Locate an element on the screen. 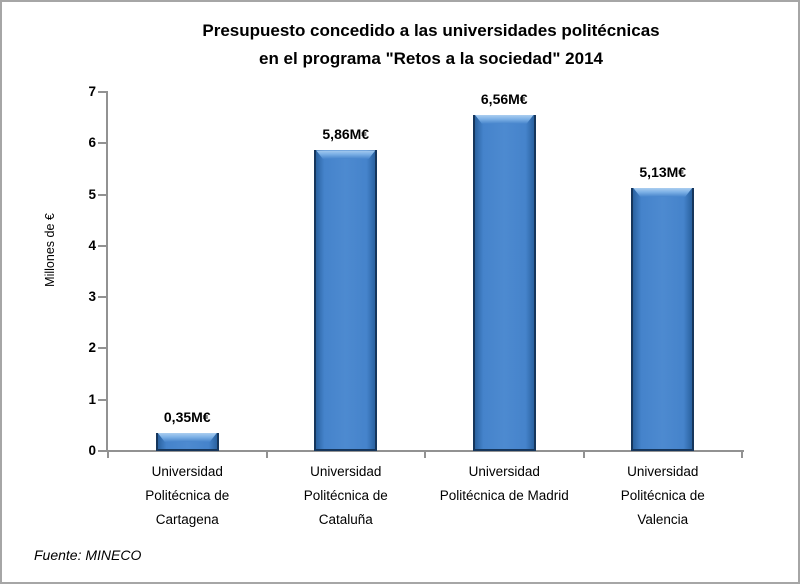 The width and height of the screenshot is (800, 584). y-tick-label: 0 is located at coordinates (92, 450).